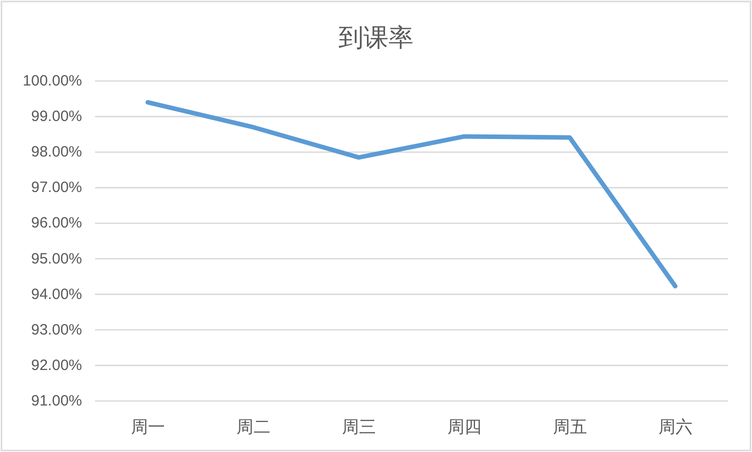 The width and height of the screenshot is (752, 452). Describe the element at coordinates (464, 427) in the screenshot. I see `x-tick-label: 周四` at that location.